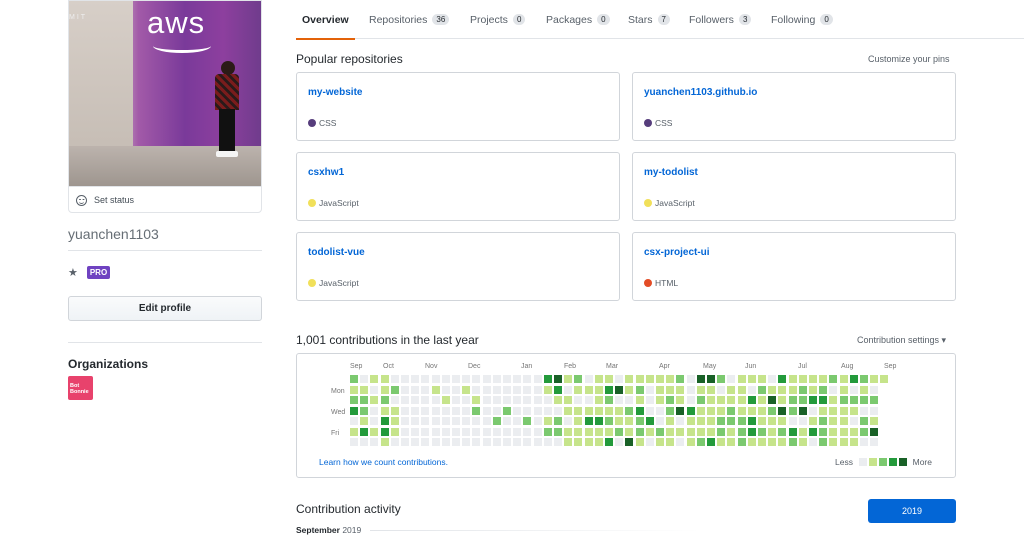  What do you see at coordinates (409, 19) in the screenshot?
I see `tab-repositories: Repositories 36` at bounding box center [409, 19].